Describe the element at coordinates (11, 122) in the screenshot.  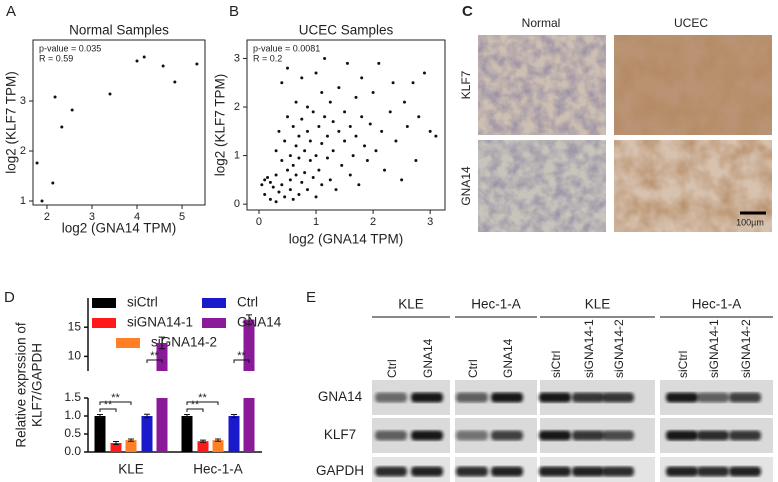
I see `y-axis-label: log2 (KLF7 TPM)` at that location.